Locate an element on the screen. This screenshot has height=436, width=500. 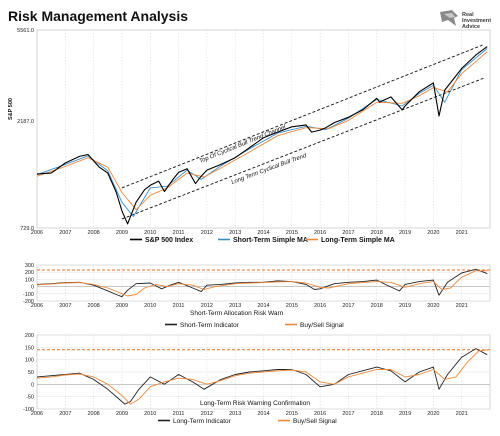
y-tick-label: 50 is located at coordinates (31, 373).